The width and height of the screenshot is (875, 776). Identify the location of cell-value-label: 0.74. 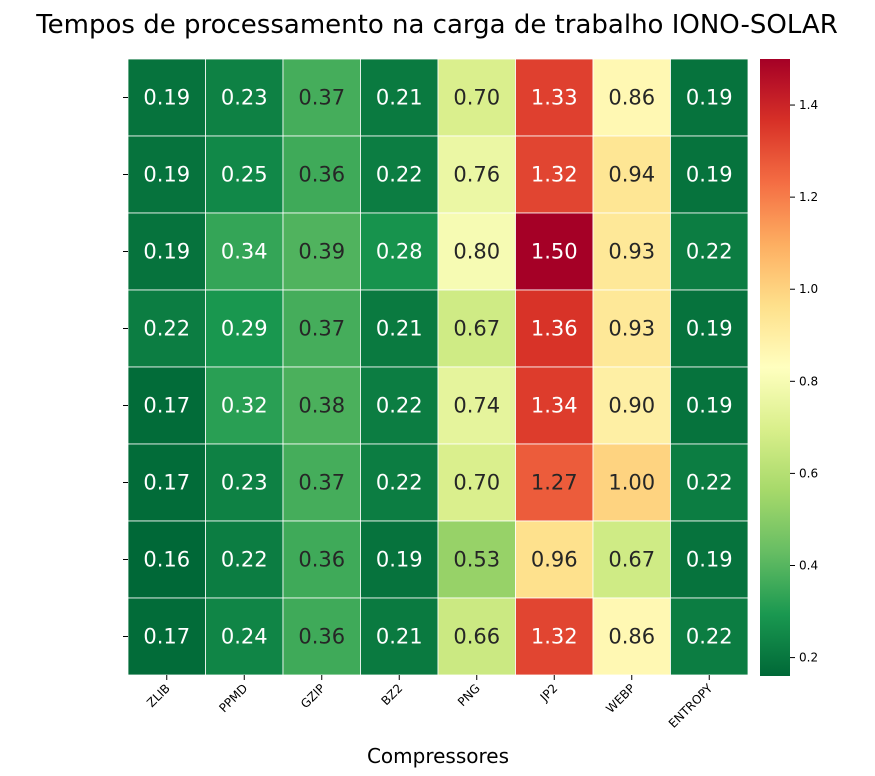
(476, 406).